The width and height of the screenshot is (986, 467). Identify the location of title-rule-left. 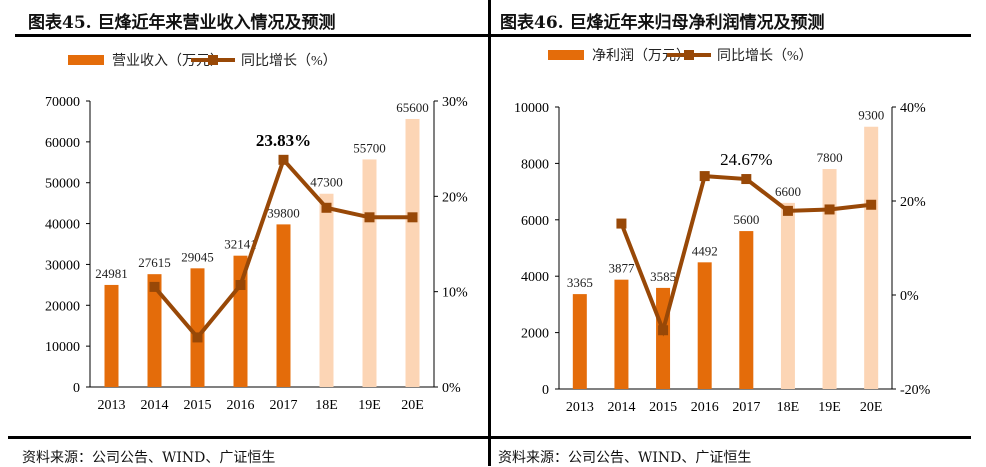
(251, 35).